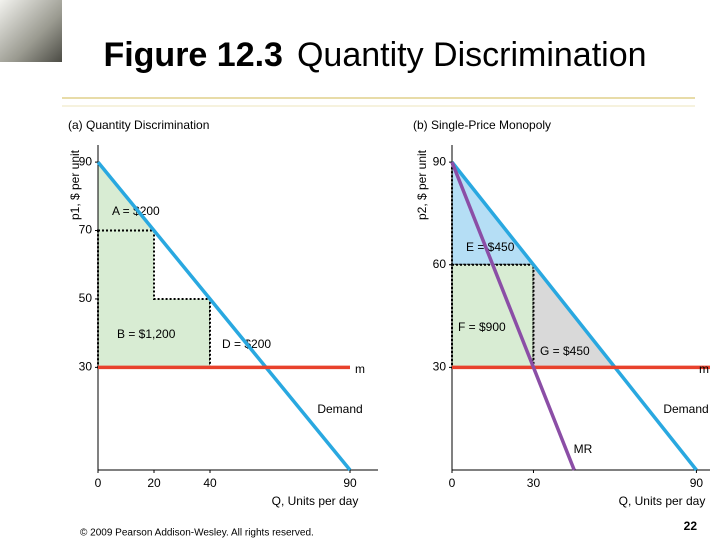 Image resolution: width=720 pixels, height=540 pixels. I want to click on page-number: 22, so click(691, 526).